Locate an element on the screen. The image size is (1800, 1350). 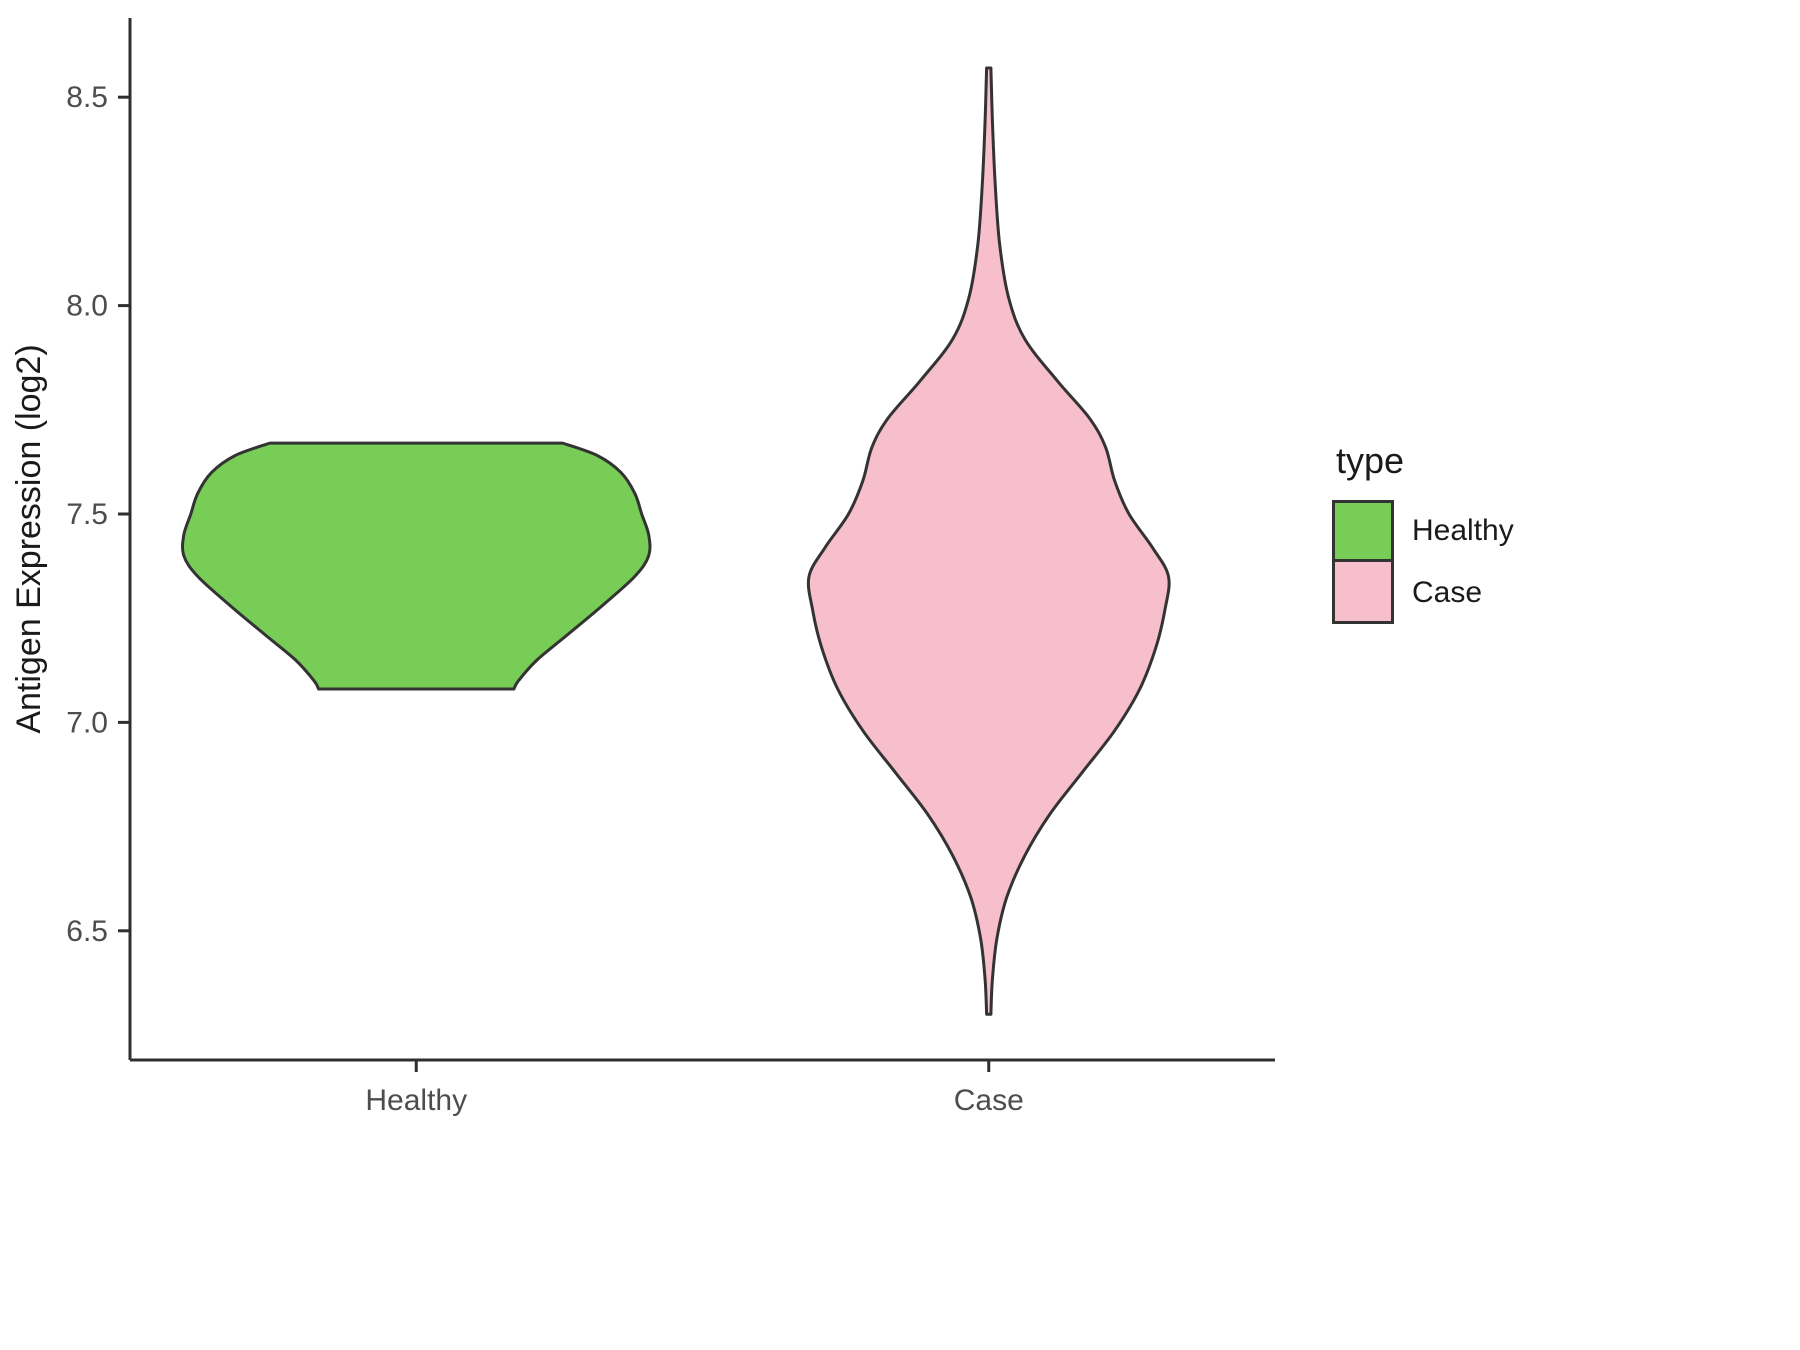
svg-text: Case is located at coordinates (989, 1100).